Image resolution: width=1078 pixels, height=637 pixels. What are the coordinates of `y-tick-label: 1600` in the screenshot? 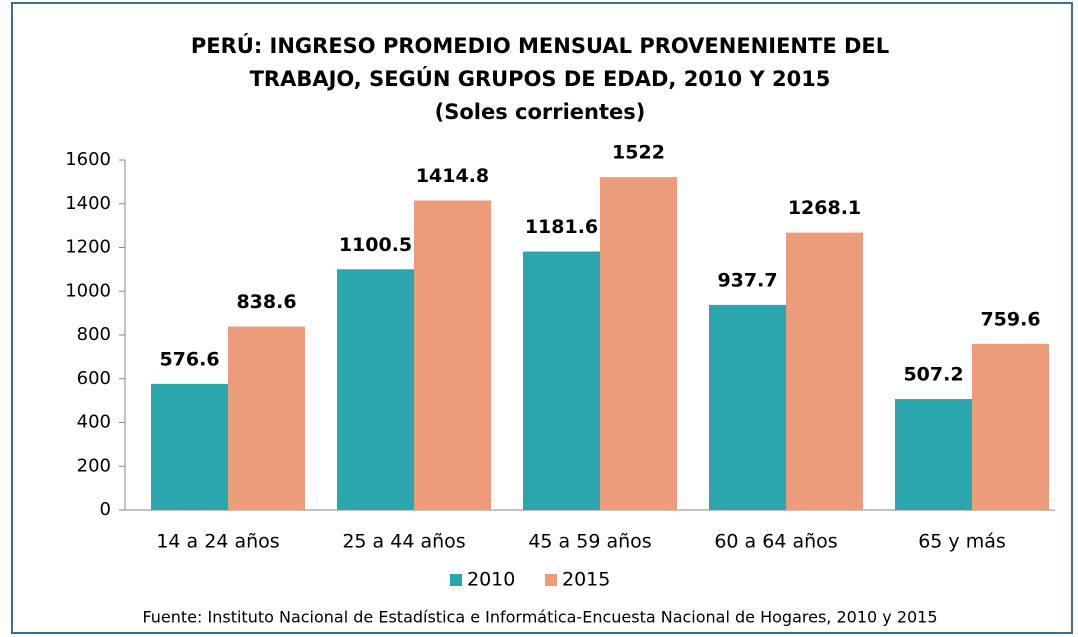 It's located at (88, 159).